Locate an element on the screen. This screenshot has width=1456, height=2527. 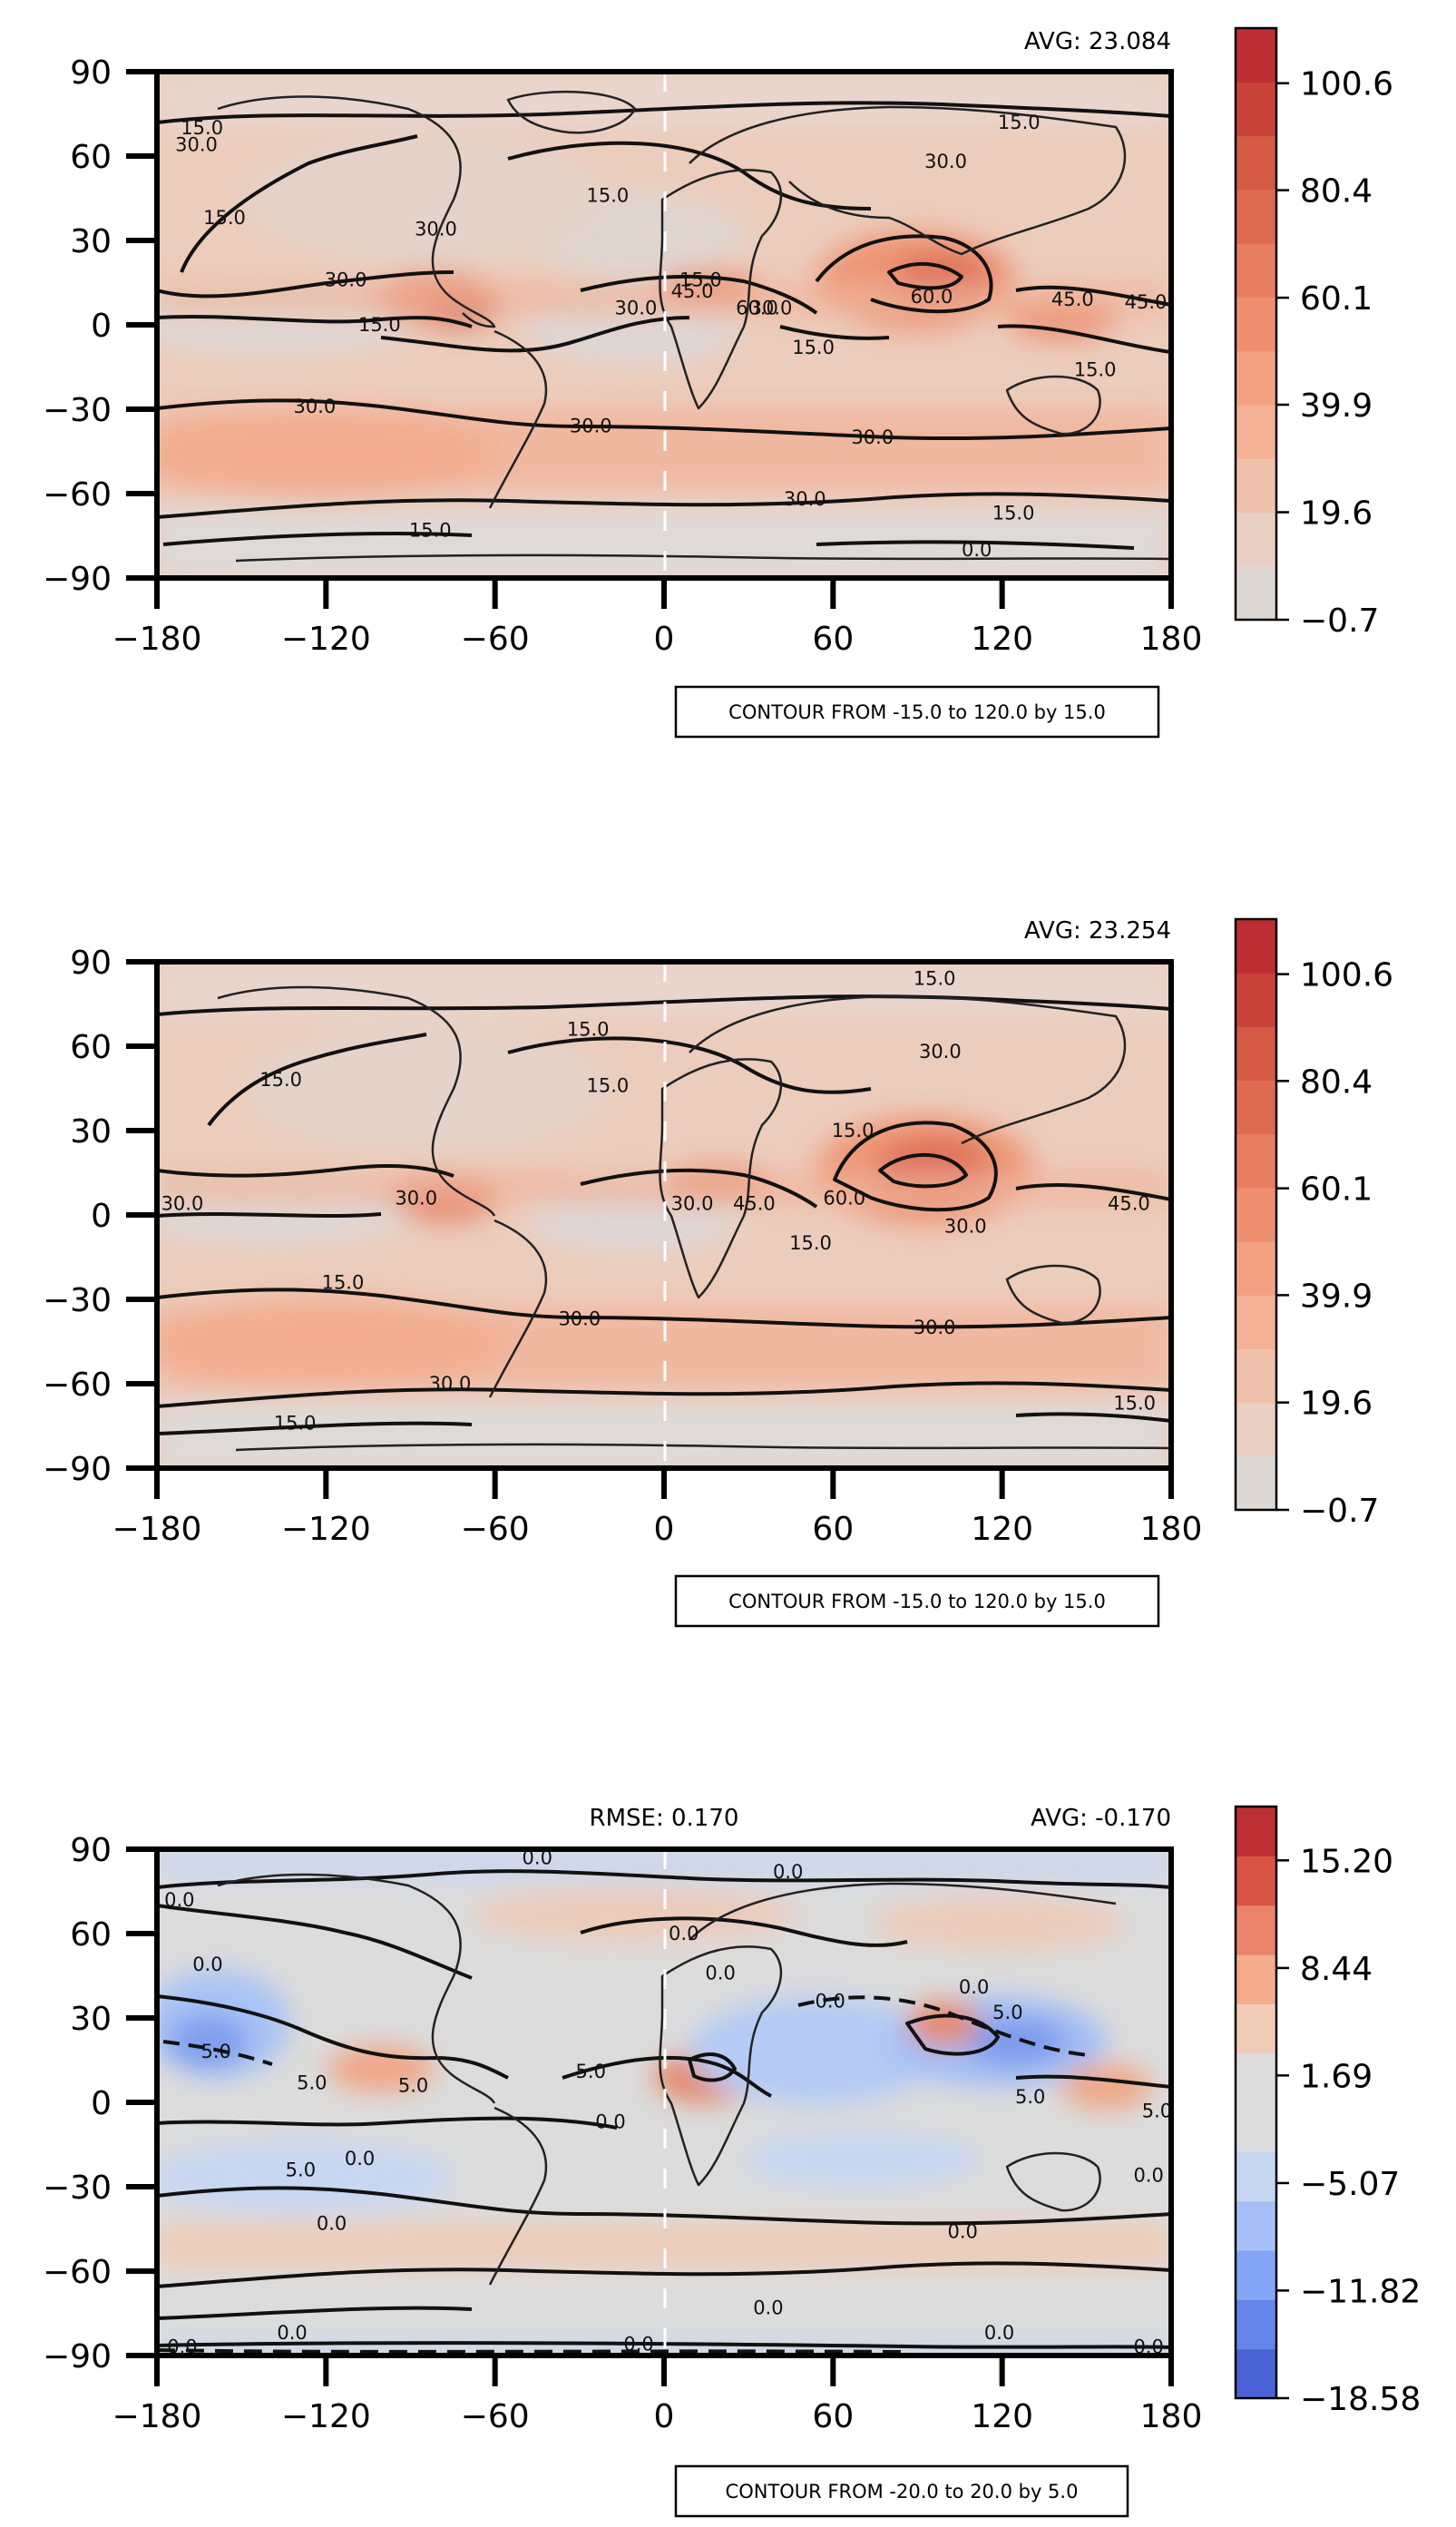
colorbar-tick-label: −18.58 is located at coordinates (1361, 2399).